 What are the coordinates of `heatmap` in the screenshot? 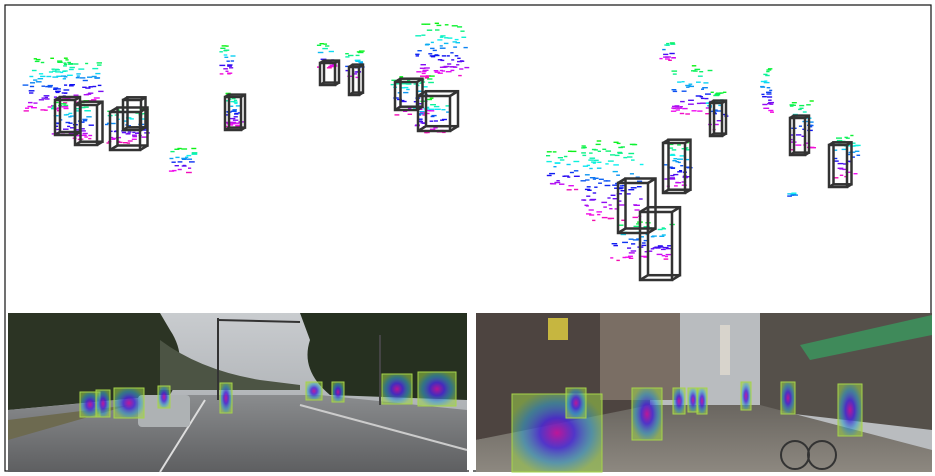 It's located at (788, 398).